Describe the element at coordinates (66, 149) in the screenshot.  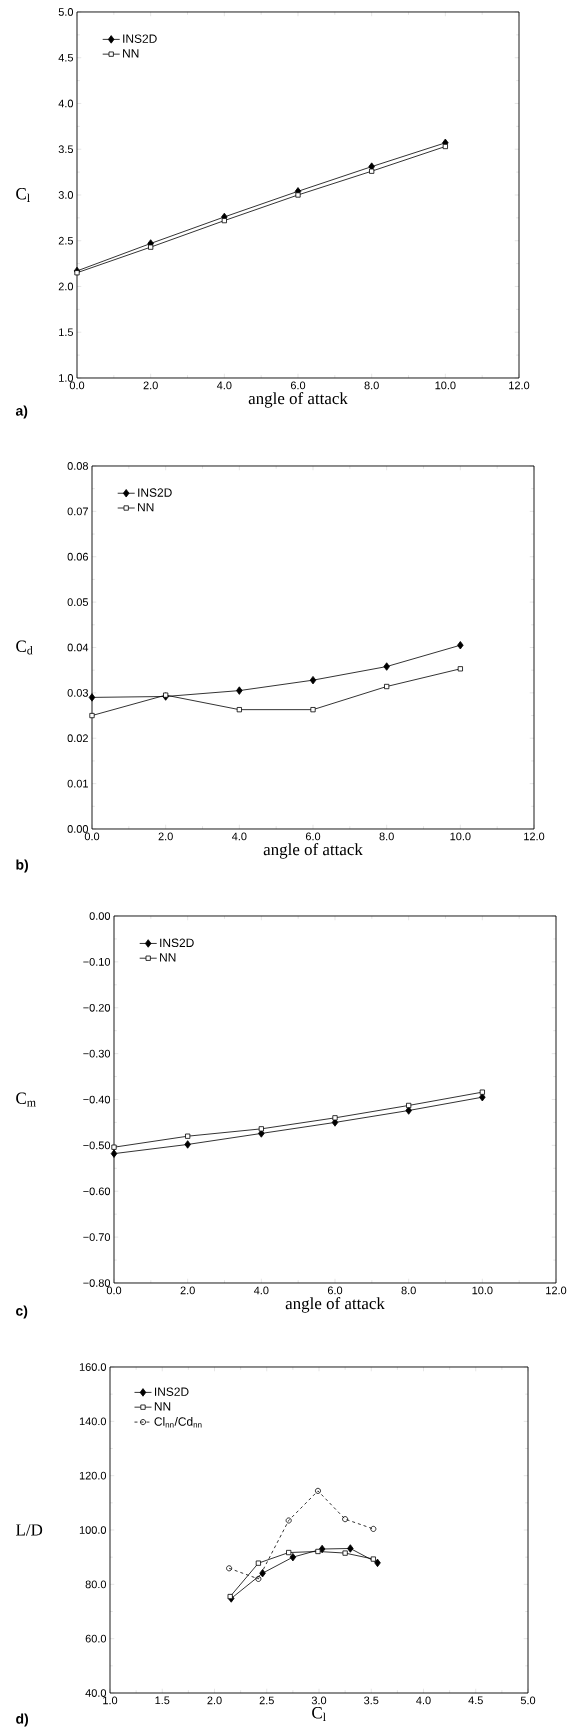
I see `y-tick-label: 3.5` at that location.